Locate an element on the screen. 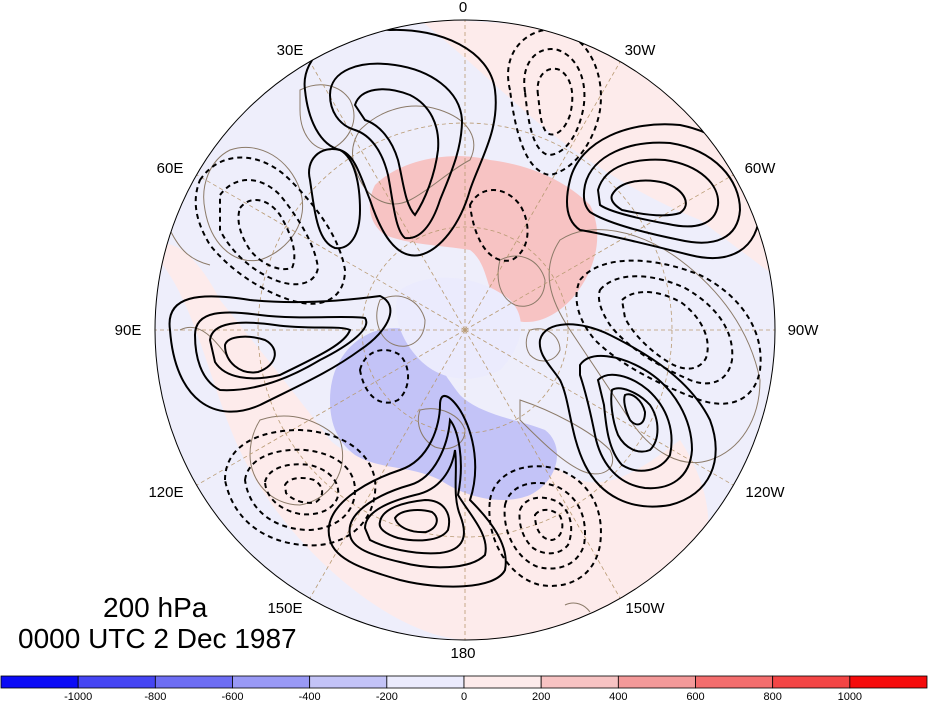 This screenshot has width=928, height=702. shade-light-blue is located at coordinates (458, 328).